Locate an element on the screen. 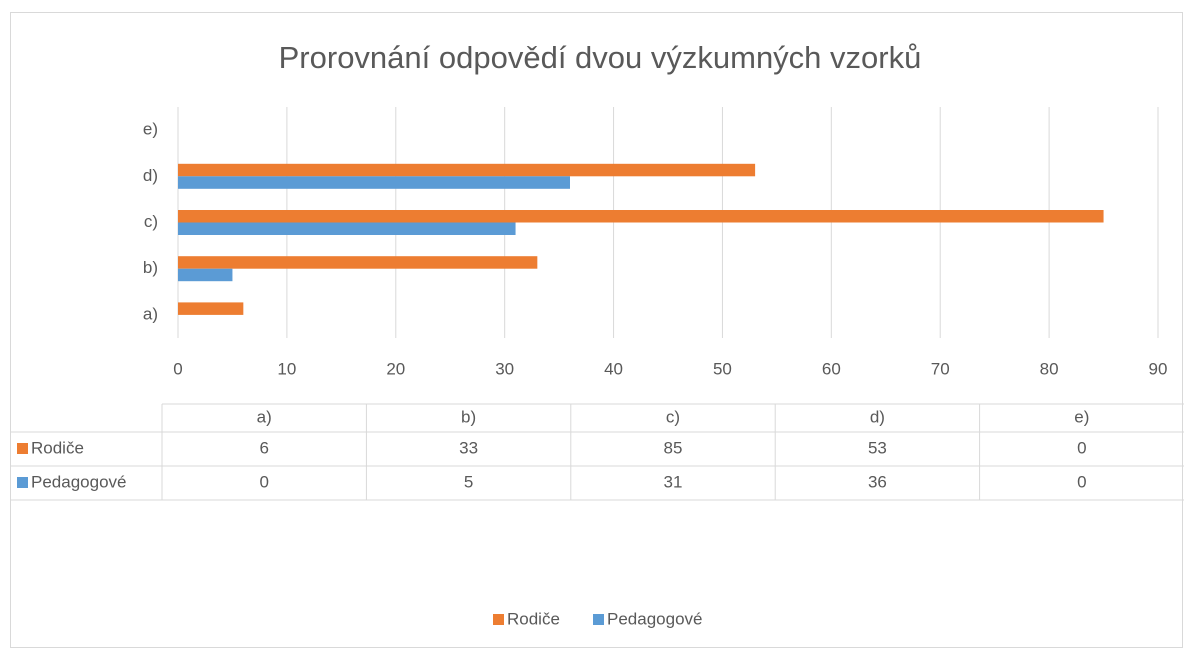 This screenshot has height=649, width=1184. table-cell: 36 is located at coordinates (877, 481).